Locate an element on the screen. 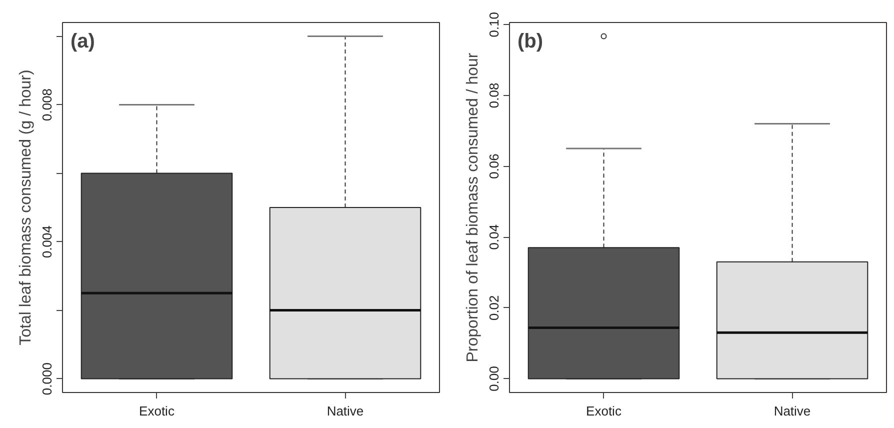 The width and height of the screenshot is (894, 428). y-tick-label: 0.02 is located at coordinates (494, 308).